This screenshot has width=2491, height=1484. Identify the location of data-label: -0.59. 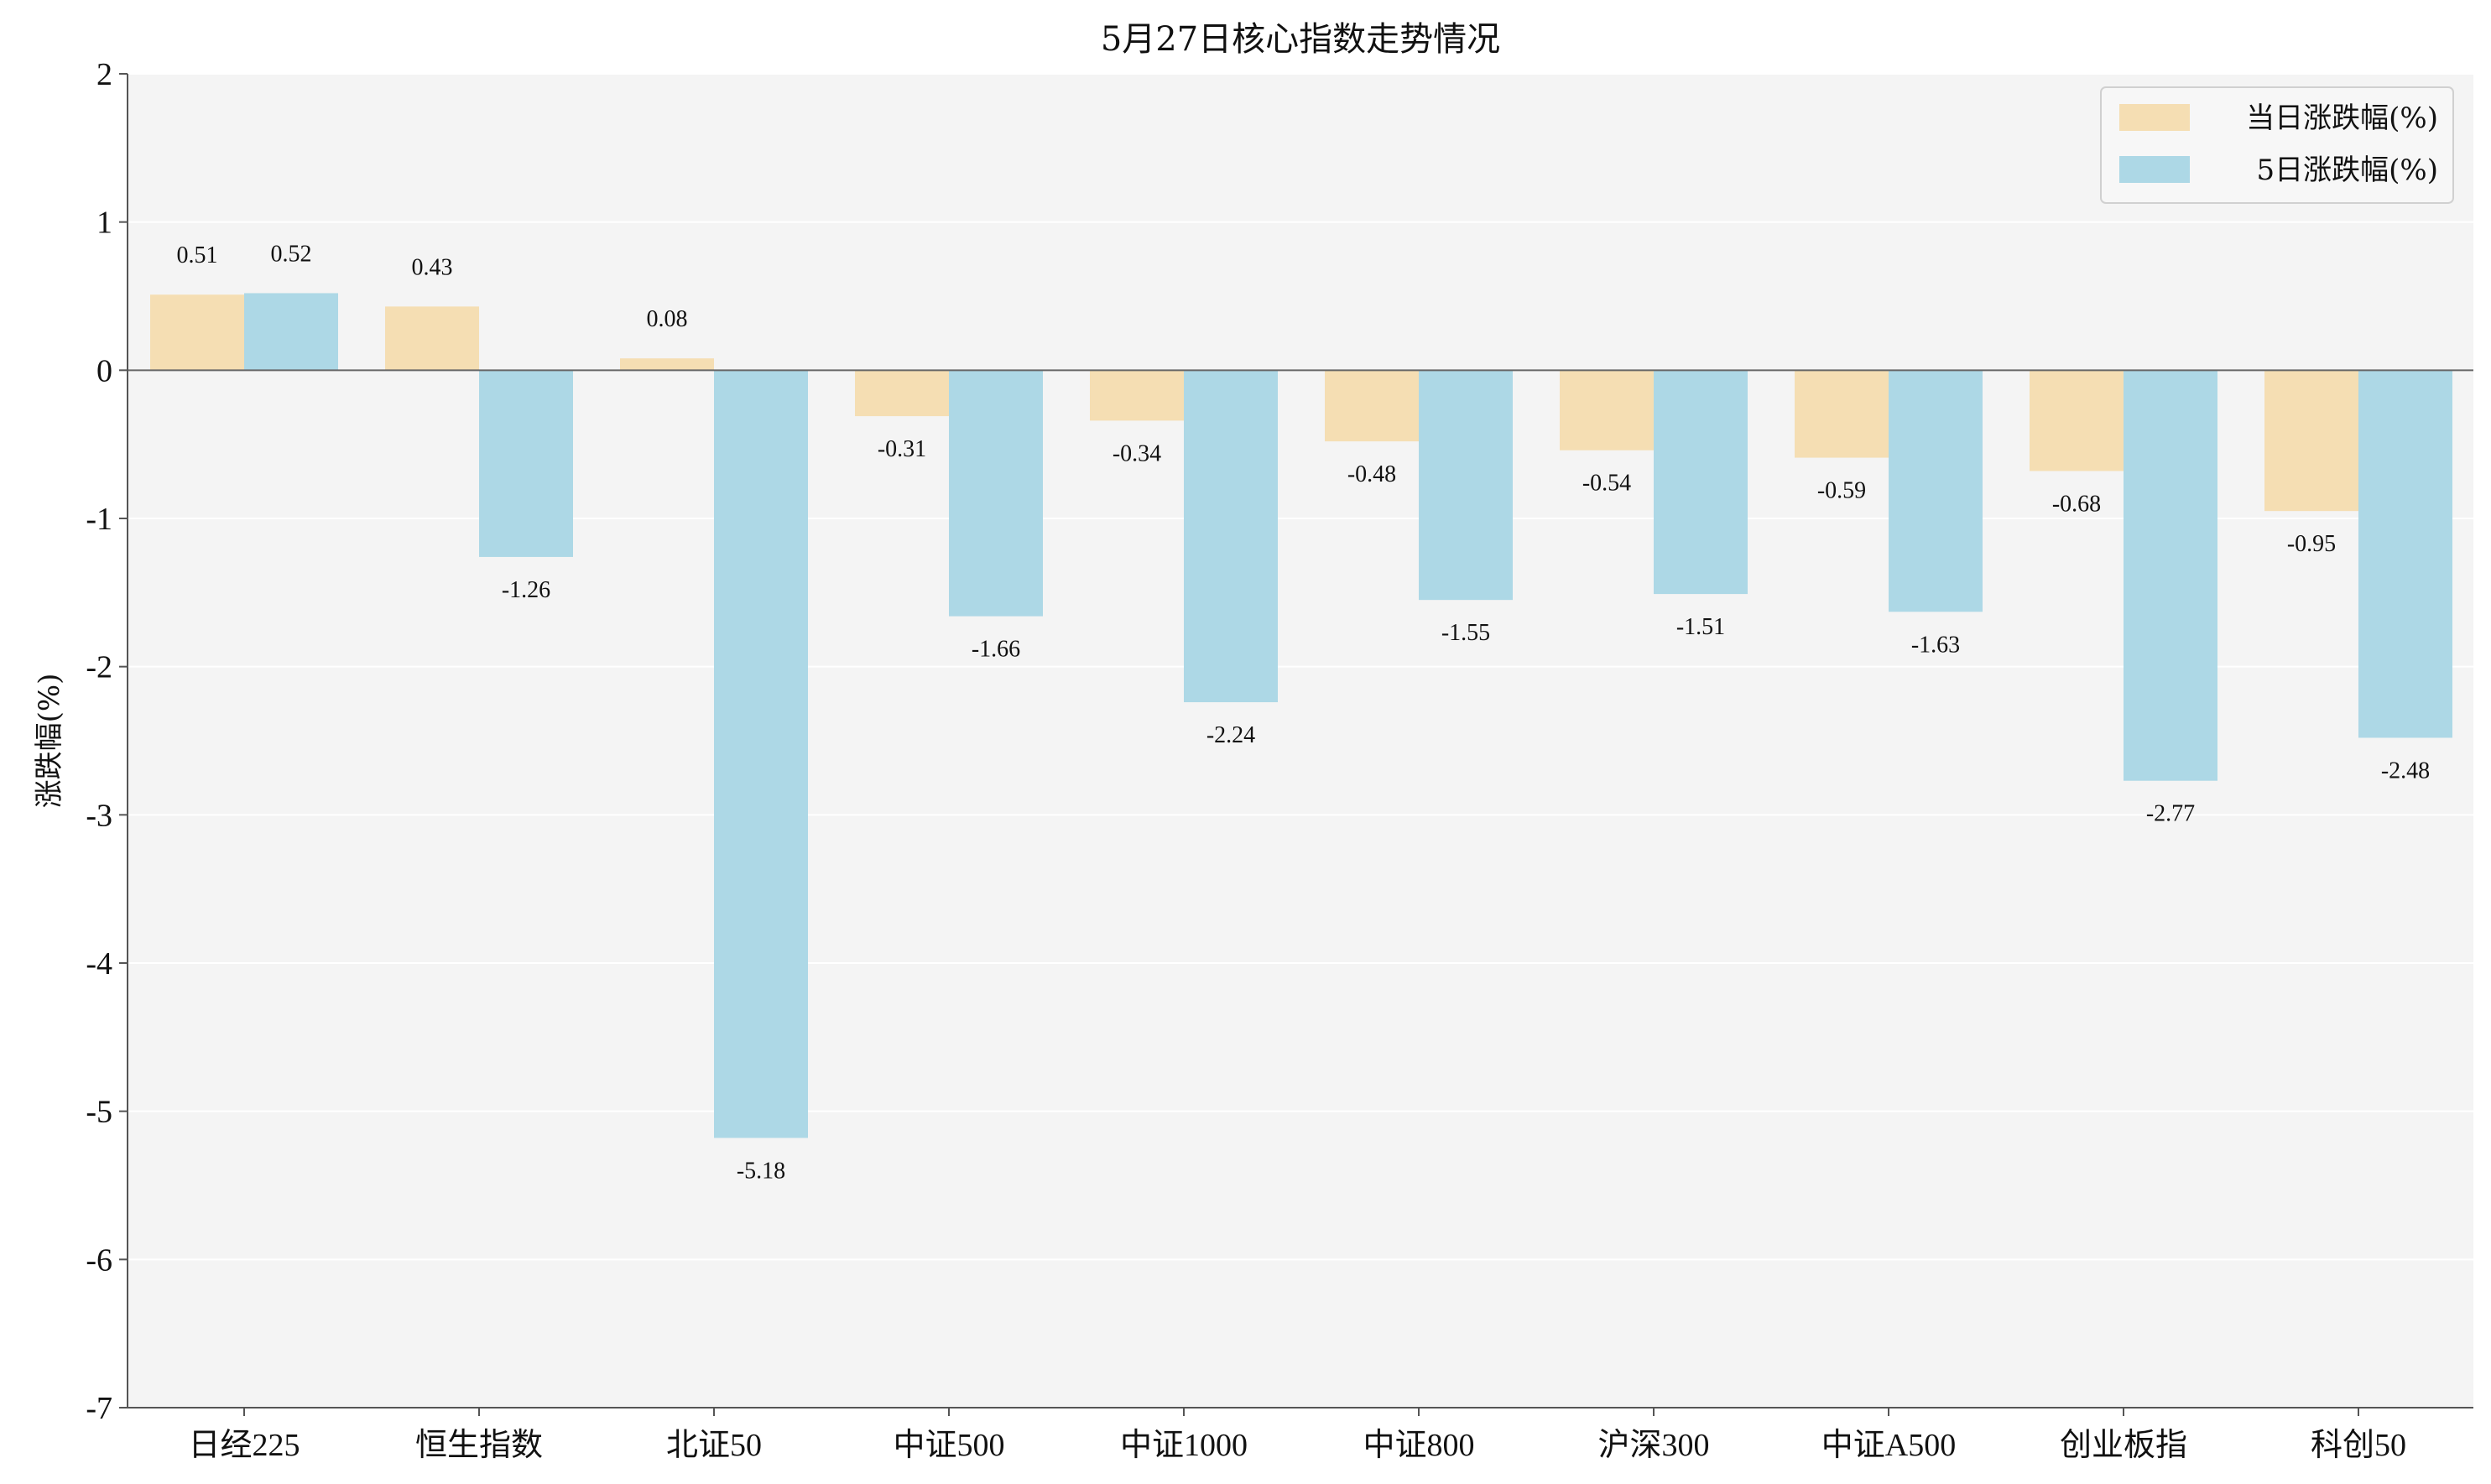
(1841, 491).